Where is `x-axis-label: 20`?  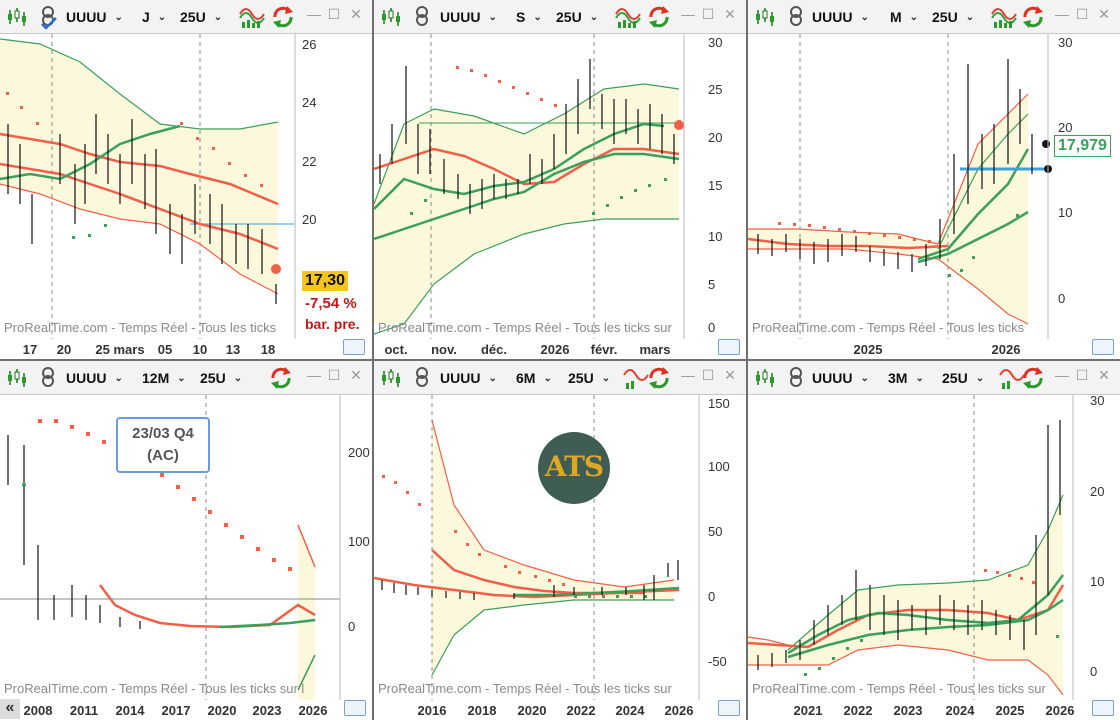
x-axis-label: 20 is located at coordinates (64, 349).